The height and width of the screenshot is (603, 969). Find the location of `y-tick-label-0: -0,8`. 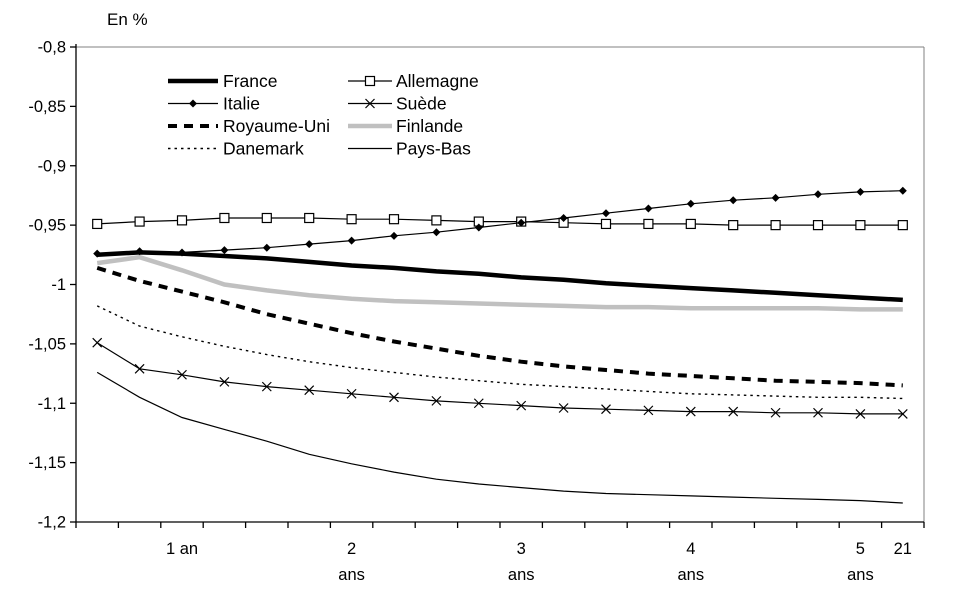

y-tick-label-0: -0,8 is located at coordinates (52, 48).